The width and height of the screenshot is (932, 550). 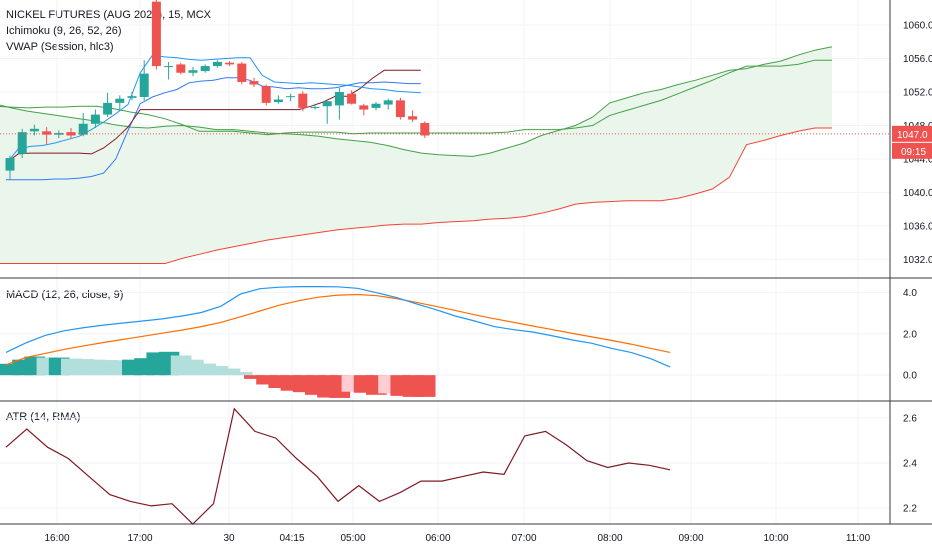 What do you see at coordinates (139, 538) in the screenshot?
I see `time-tick-label: 17:00` at bounding box center [139, 538].